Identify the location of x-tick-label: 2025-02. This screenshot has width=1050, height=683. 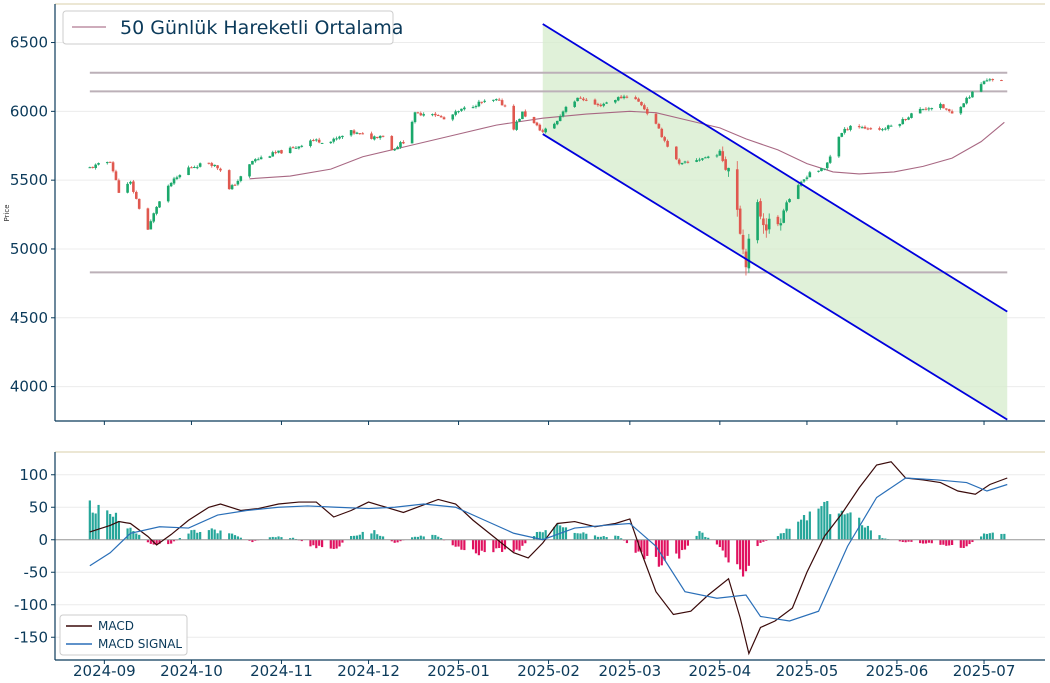
(548, 671).